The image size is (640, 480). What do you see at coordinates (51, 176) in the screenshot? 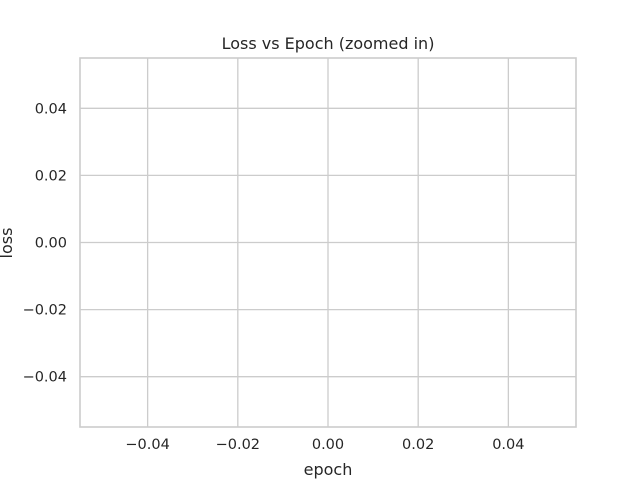
I see `y-tick-label: 0.02` at bounding box center [51, 176].